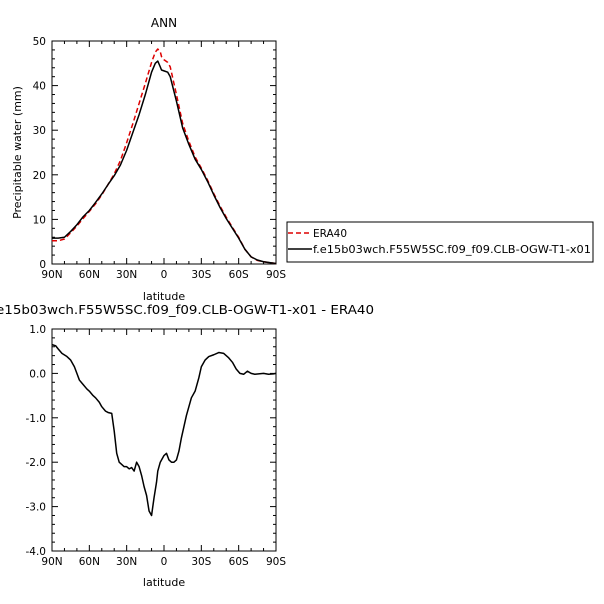  I want to click on y-tick-label: 0, so click(42, 265).